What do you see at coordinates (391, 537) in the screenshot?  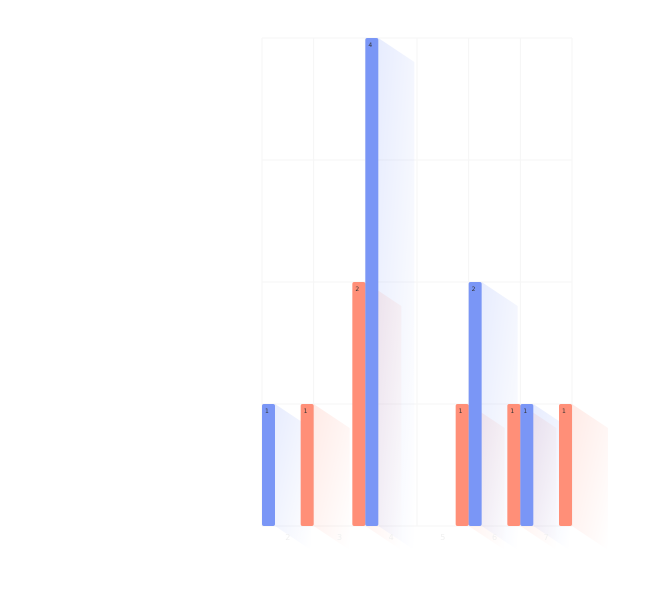 I see `x-tick-label: 4` at bounding box center [391, 537].